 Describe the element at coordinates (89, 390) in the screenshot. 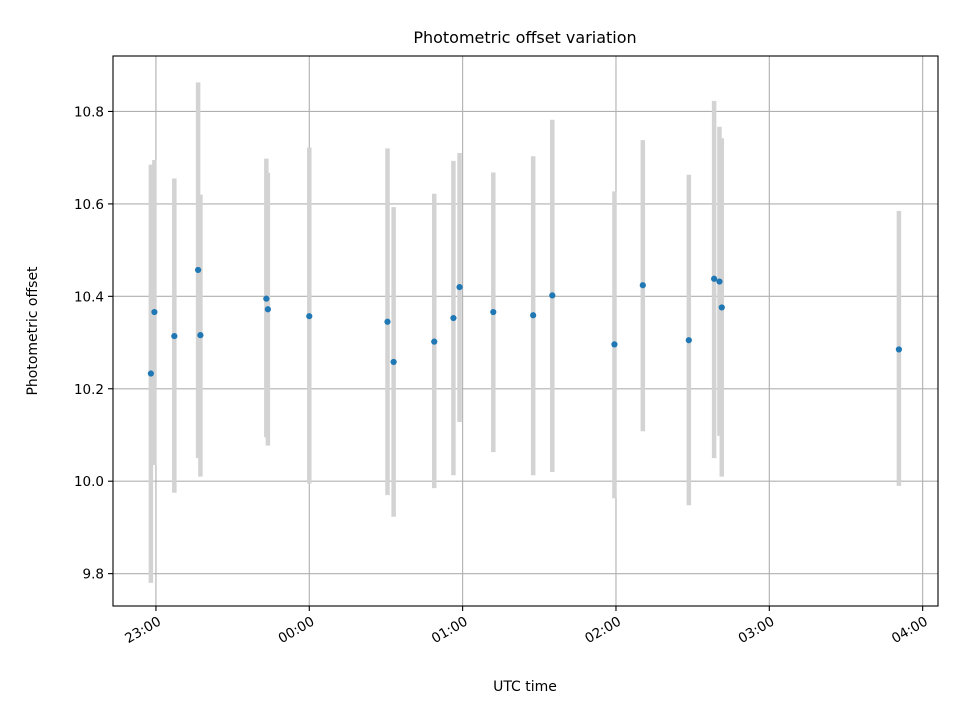

I see `y-tick-label: 10.2` at that location.